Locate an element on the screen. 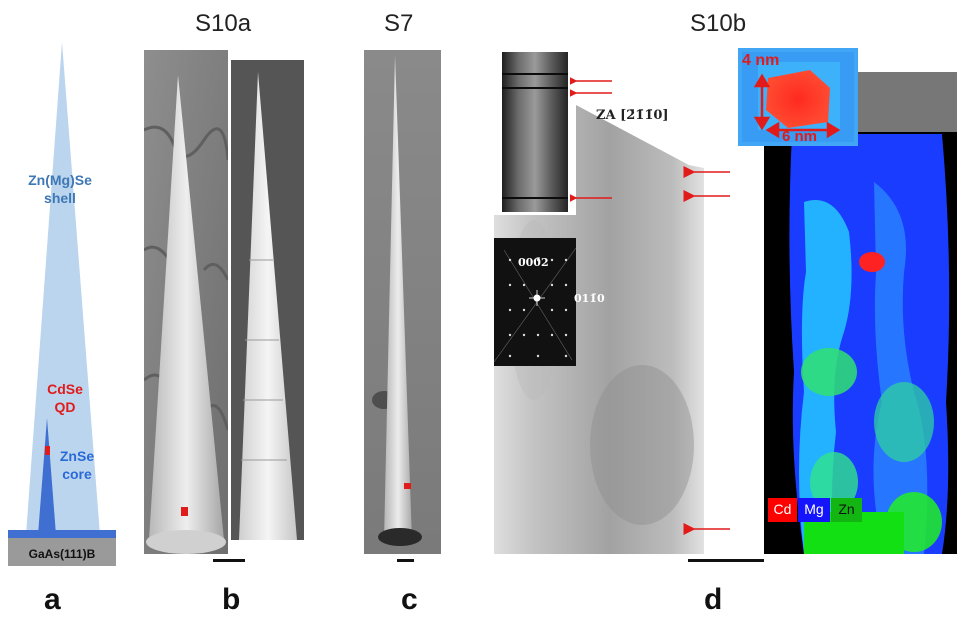  scalebar-b is located at coordinates (229, 560).